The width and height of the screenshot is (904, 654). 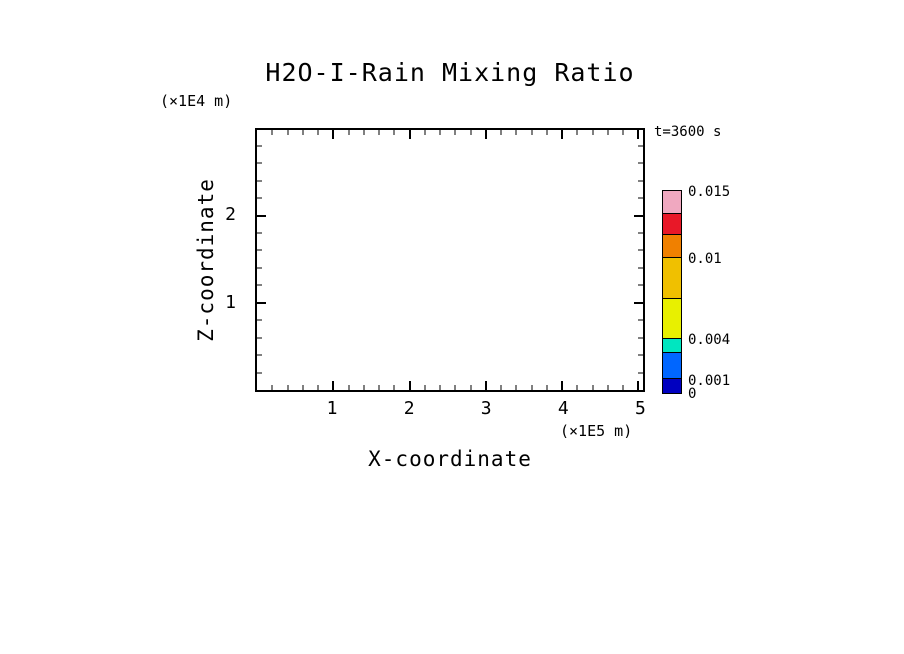 What do you see at coordinates (688, 132) in the screenshot?
I see `time-annotation: t=3600 s` at bounding box center [688, 132].